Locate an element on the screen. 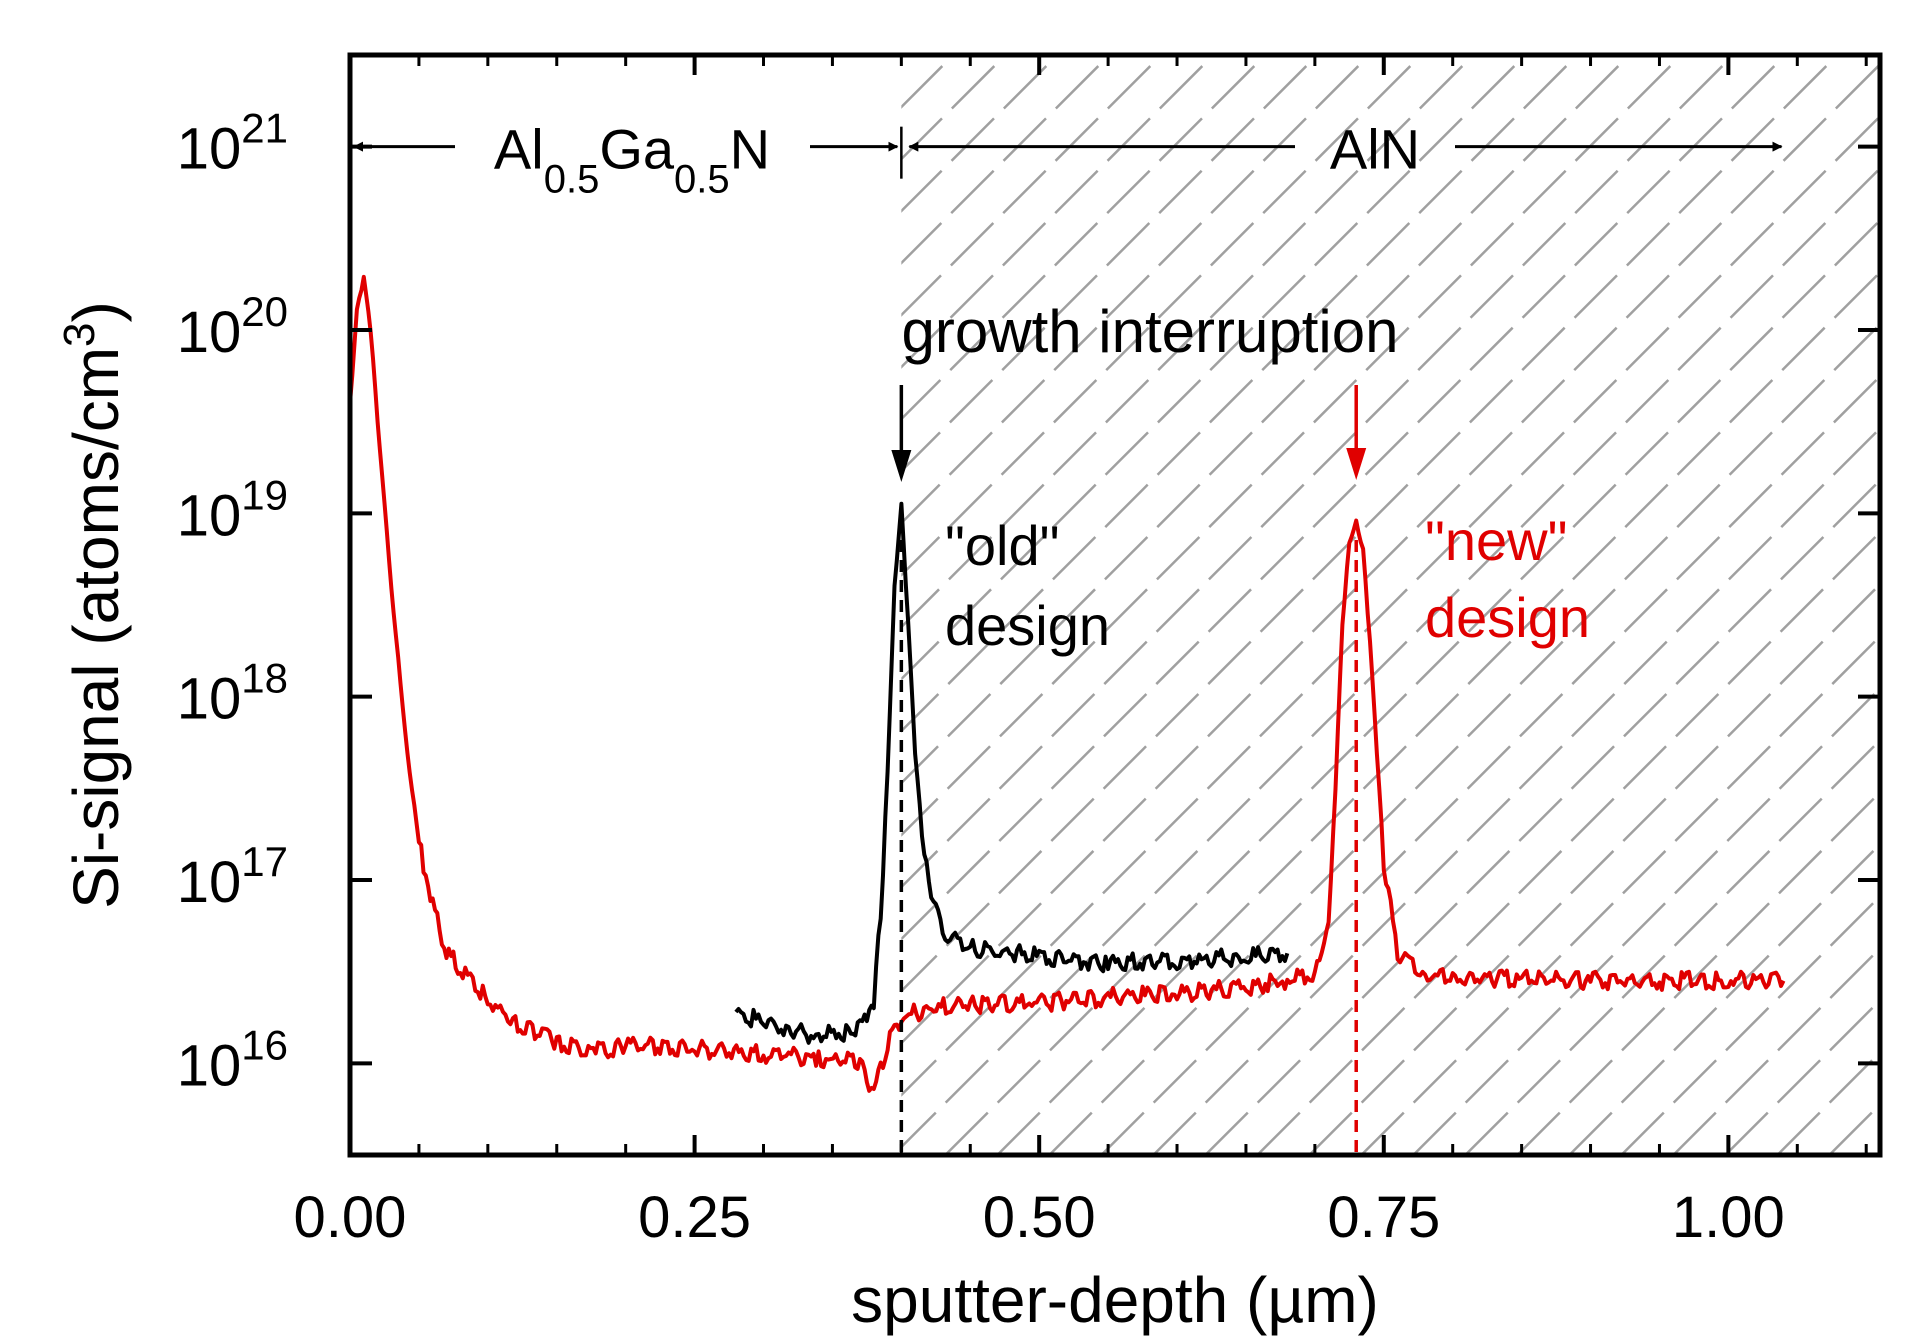 The image size is (1920, 1344). y-axis-label-main: Si-signal (atoms/cm is located at coordinates (96, 628).